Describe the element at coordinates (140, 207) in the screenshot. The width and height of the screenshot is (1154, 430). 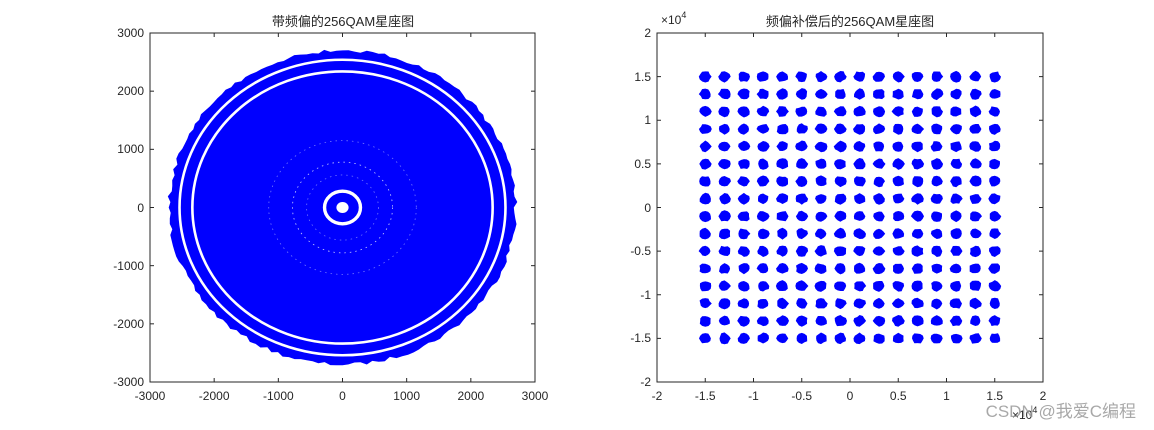
I see `left-y-tick-label: 0` at that location.